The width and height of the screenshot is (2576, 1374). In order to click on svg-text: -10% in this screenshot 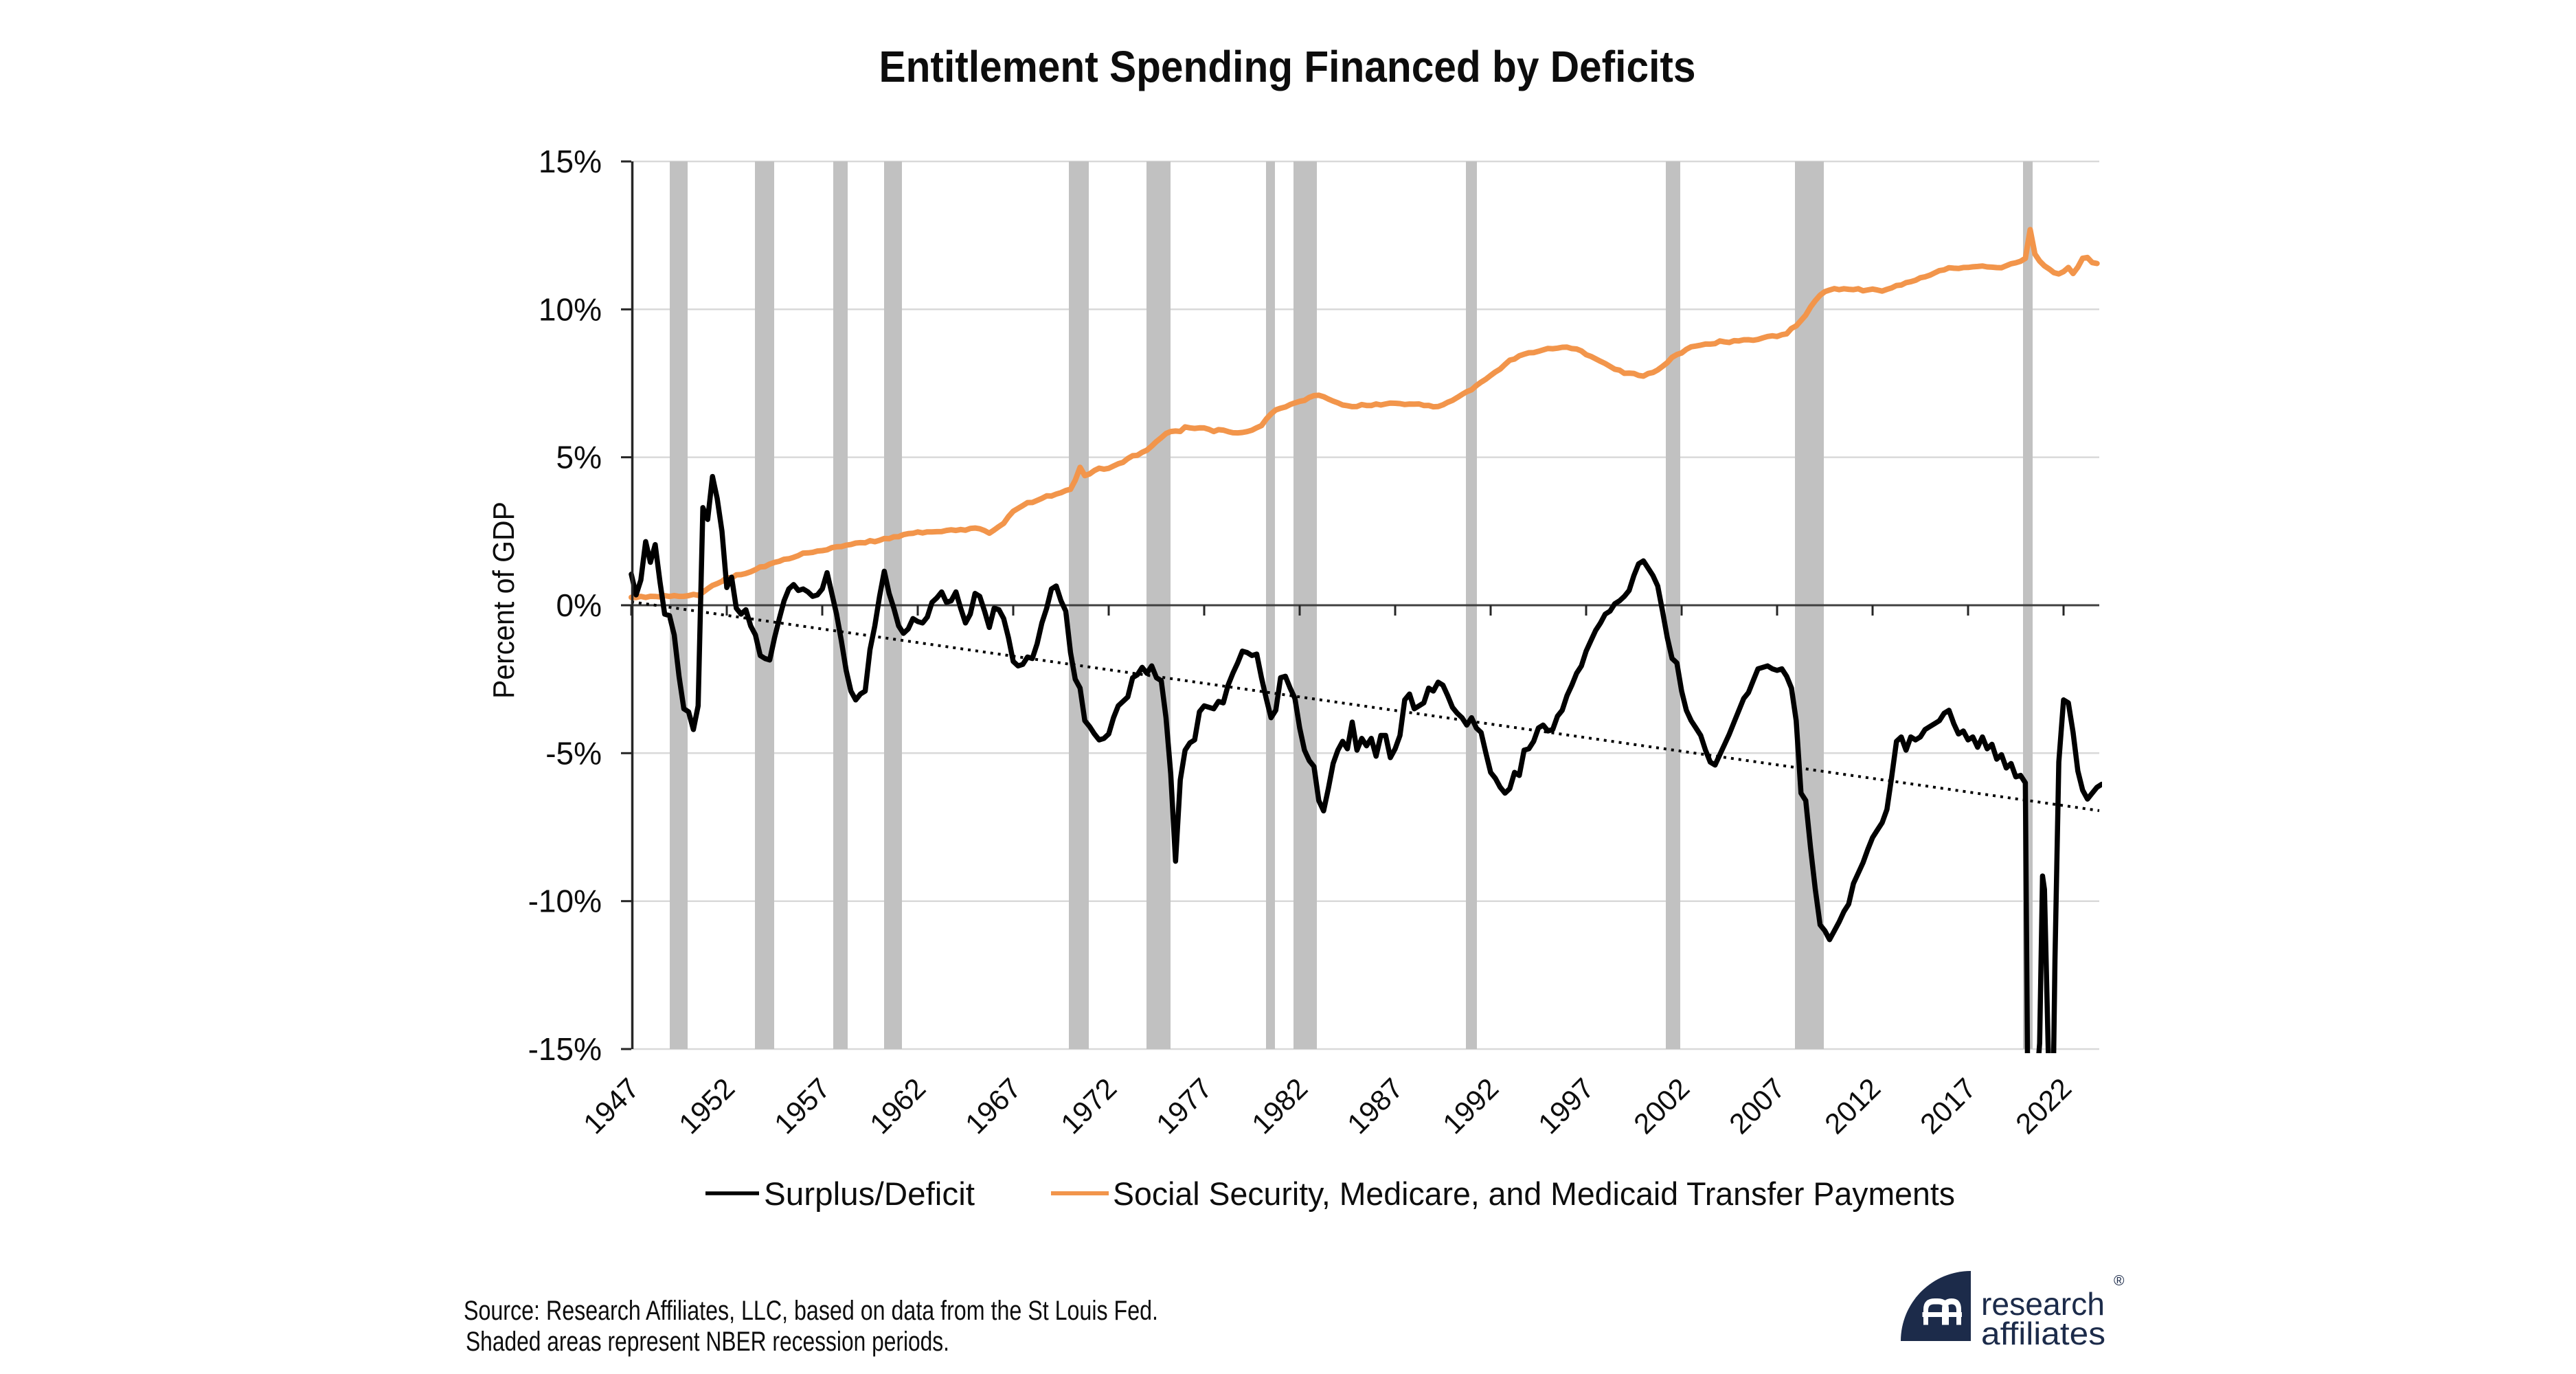, I will do `click(565, 901)`.